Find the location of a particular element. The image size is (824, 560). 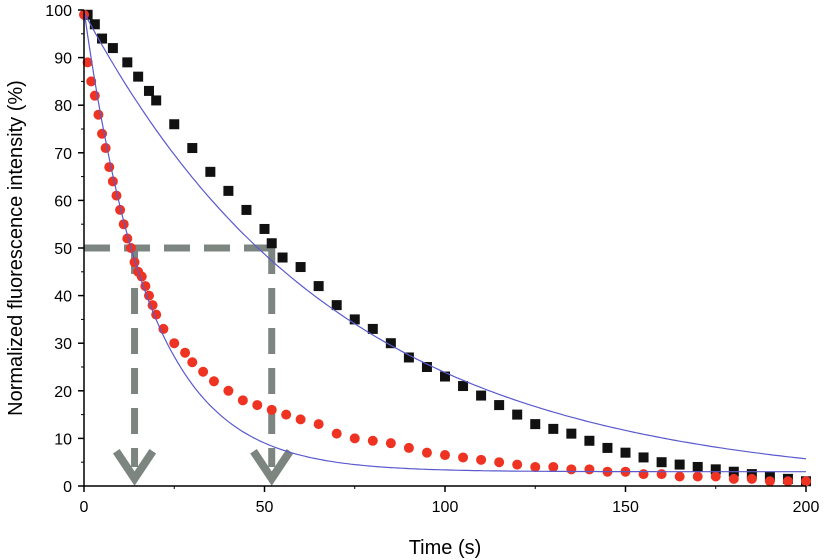

x-tick-label: 150 is located at coordinates (625, 507).